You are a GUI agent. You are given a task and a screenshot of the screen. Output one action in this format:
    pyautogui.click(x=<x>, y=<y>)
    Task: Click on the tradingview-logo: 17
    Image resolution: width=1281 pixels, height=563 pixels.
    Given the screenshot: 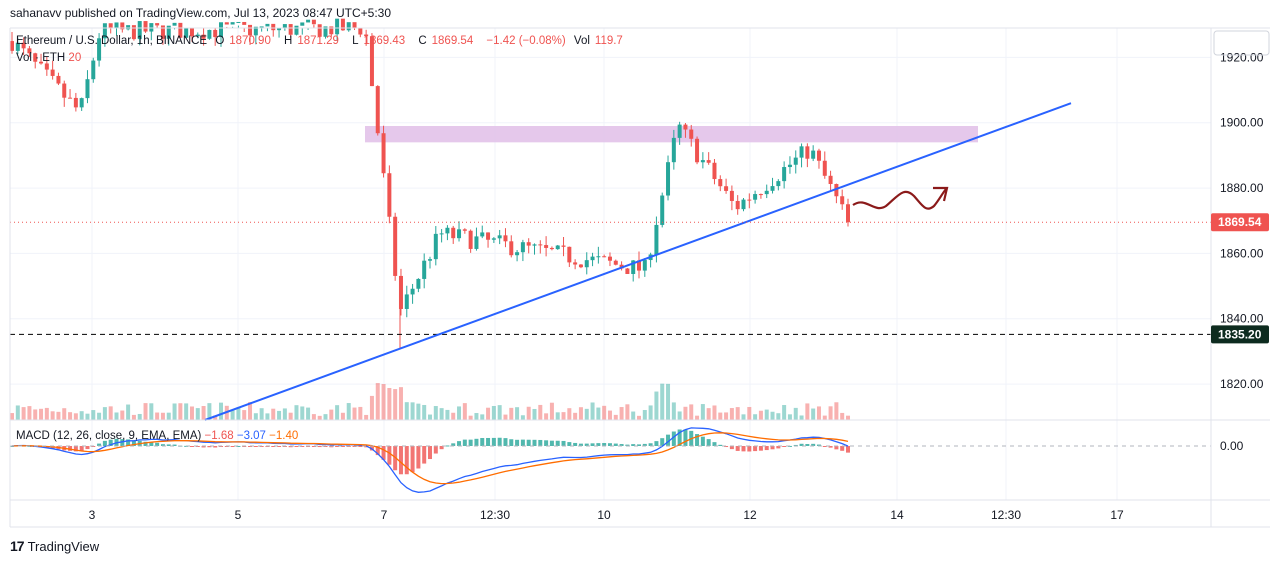 What is the action you would take?
    pyautogui.click(x=17, y=546)
    